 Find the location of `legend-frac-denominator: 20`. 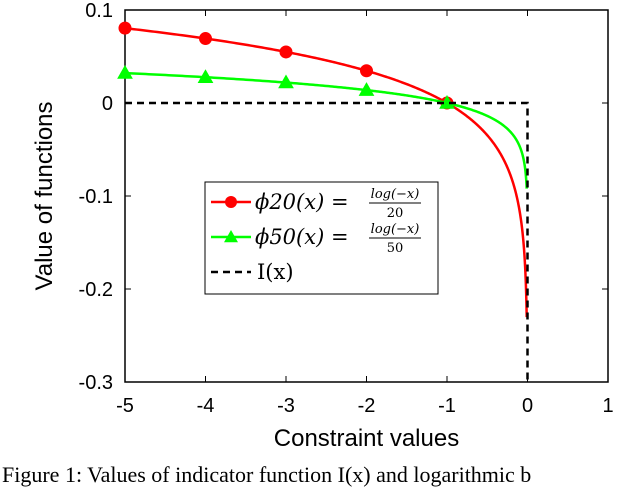

legend-frac-denominator: 20 is located at coordinates (395, 213).